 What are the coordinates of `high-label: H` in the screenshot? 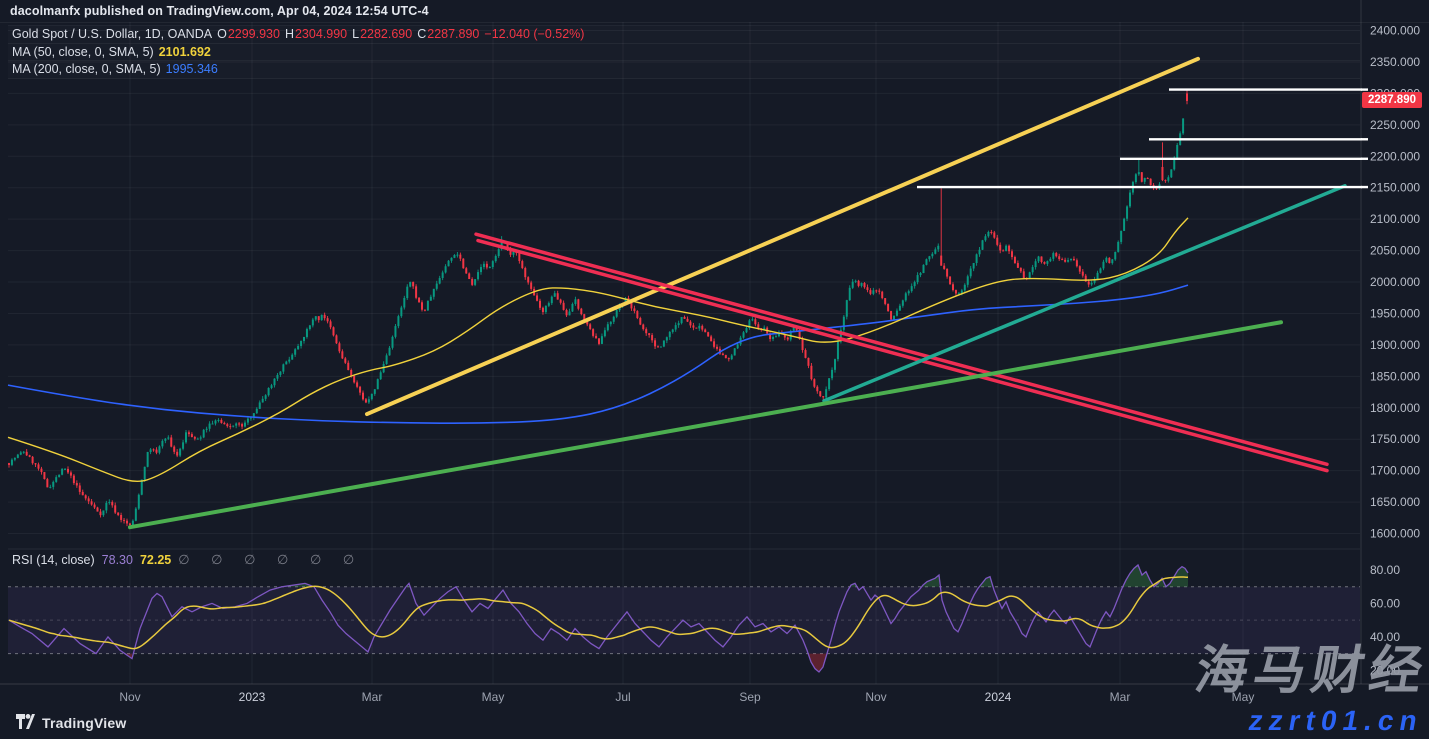 It's located at (289, 34).